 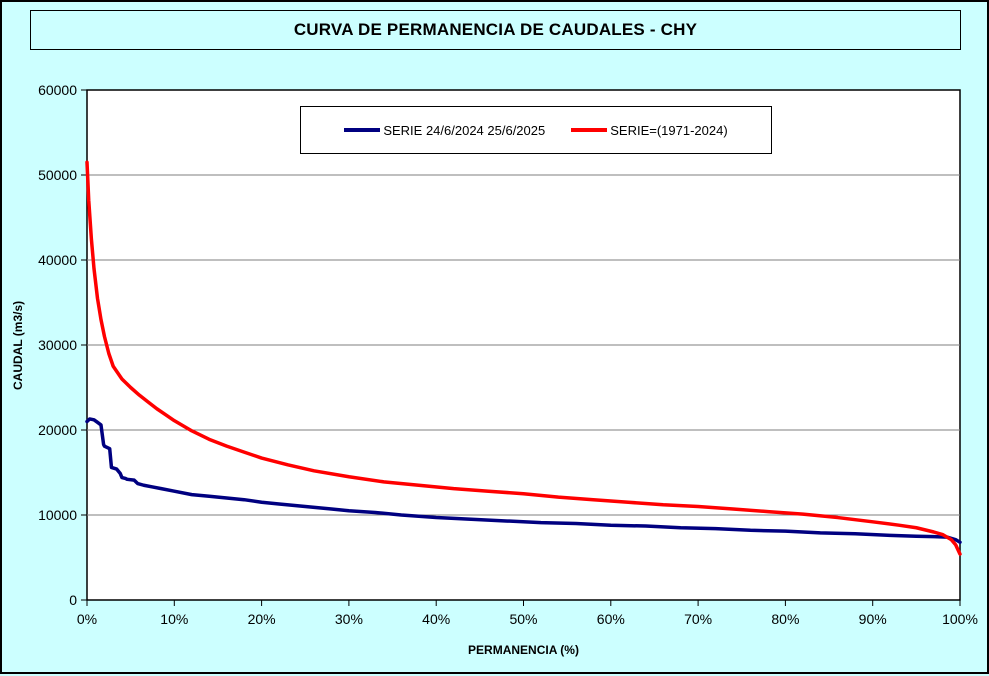 What do you see at coordinates (57, 90) in the screenshot?
I see `y-tick-label: 60000` at bounding box center [57, 90].